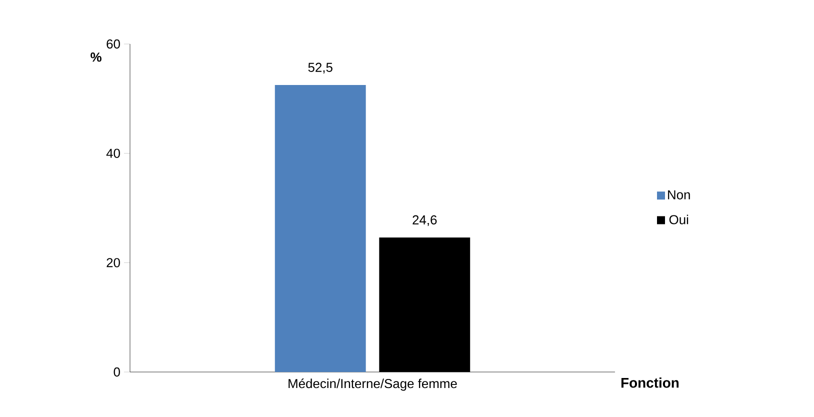 This screenshot has width=814, height=417. I want to click on x-tick-label: Médecin/Interne/Sage femme, so click(372, 384).